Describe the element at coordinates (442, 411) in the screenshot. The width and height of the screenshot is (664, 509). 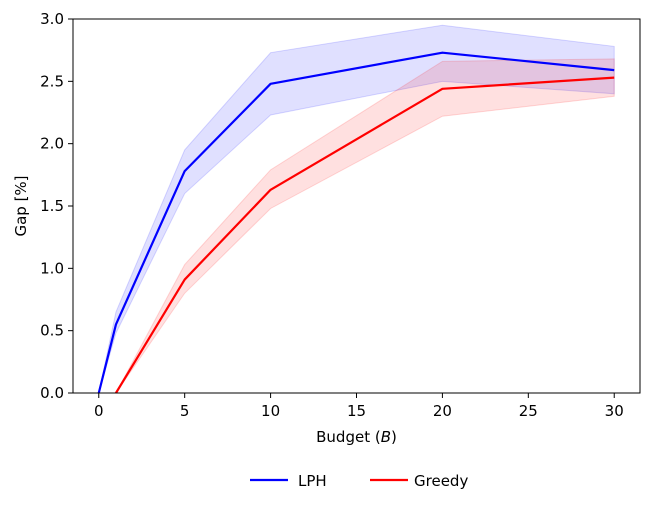
I see `x-tick-label: 20` at that location.